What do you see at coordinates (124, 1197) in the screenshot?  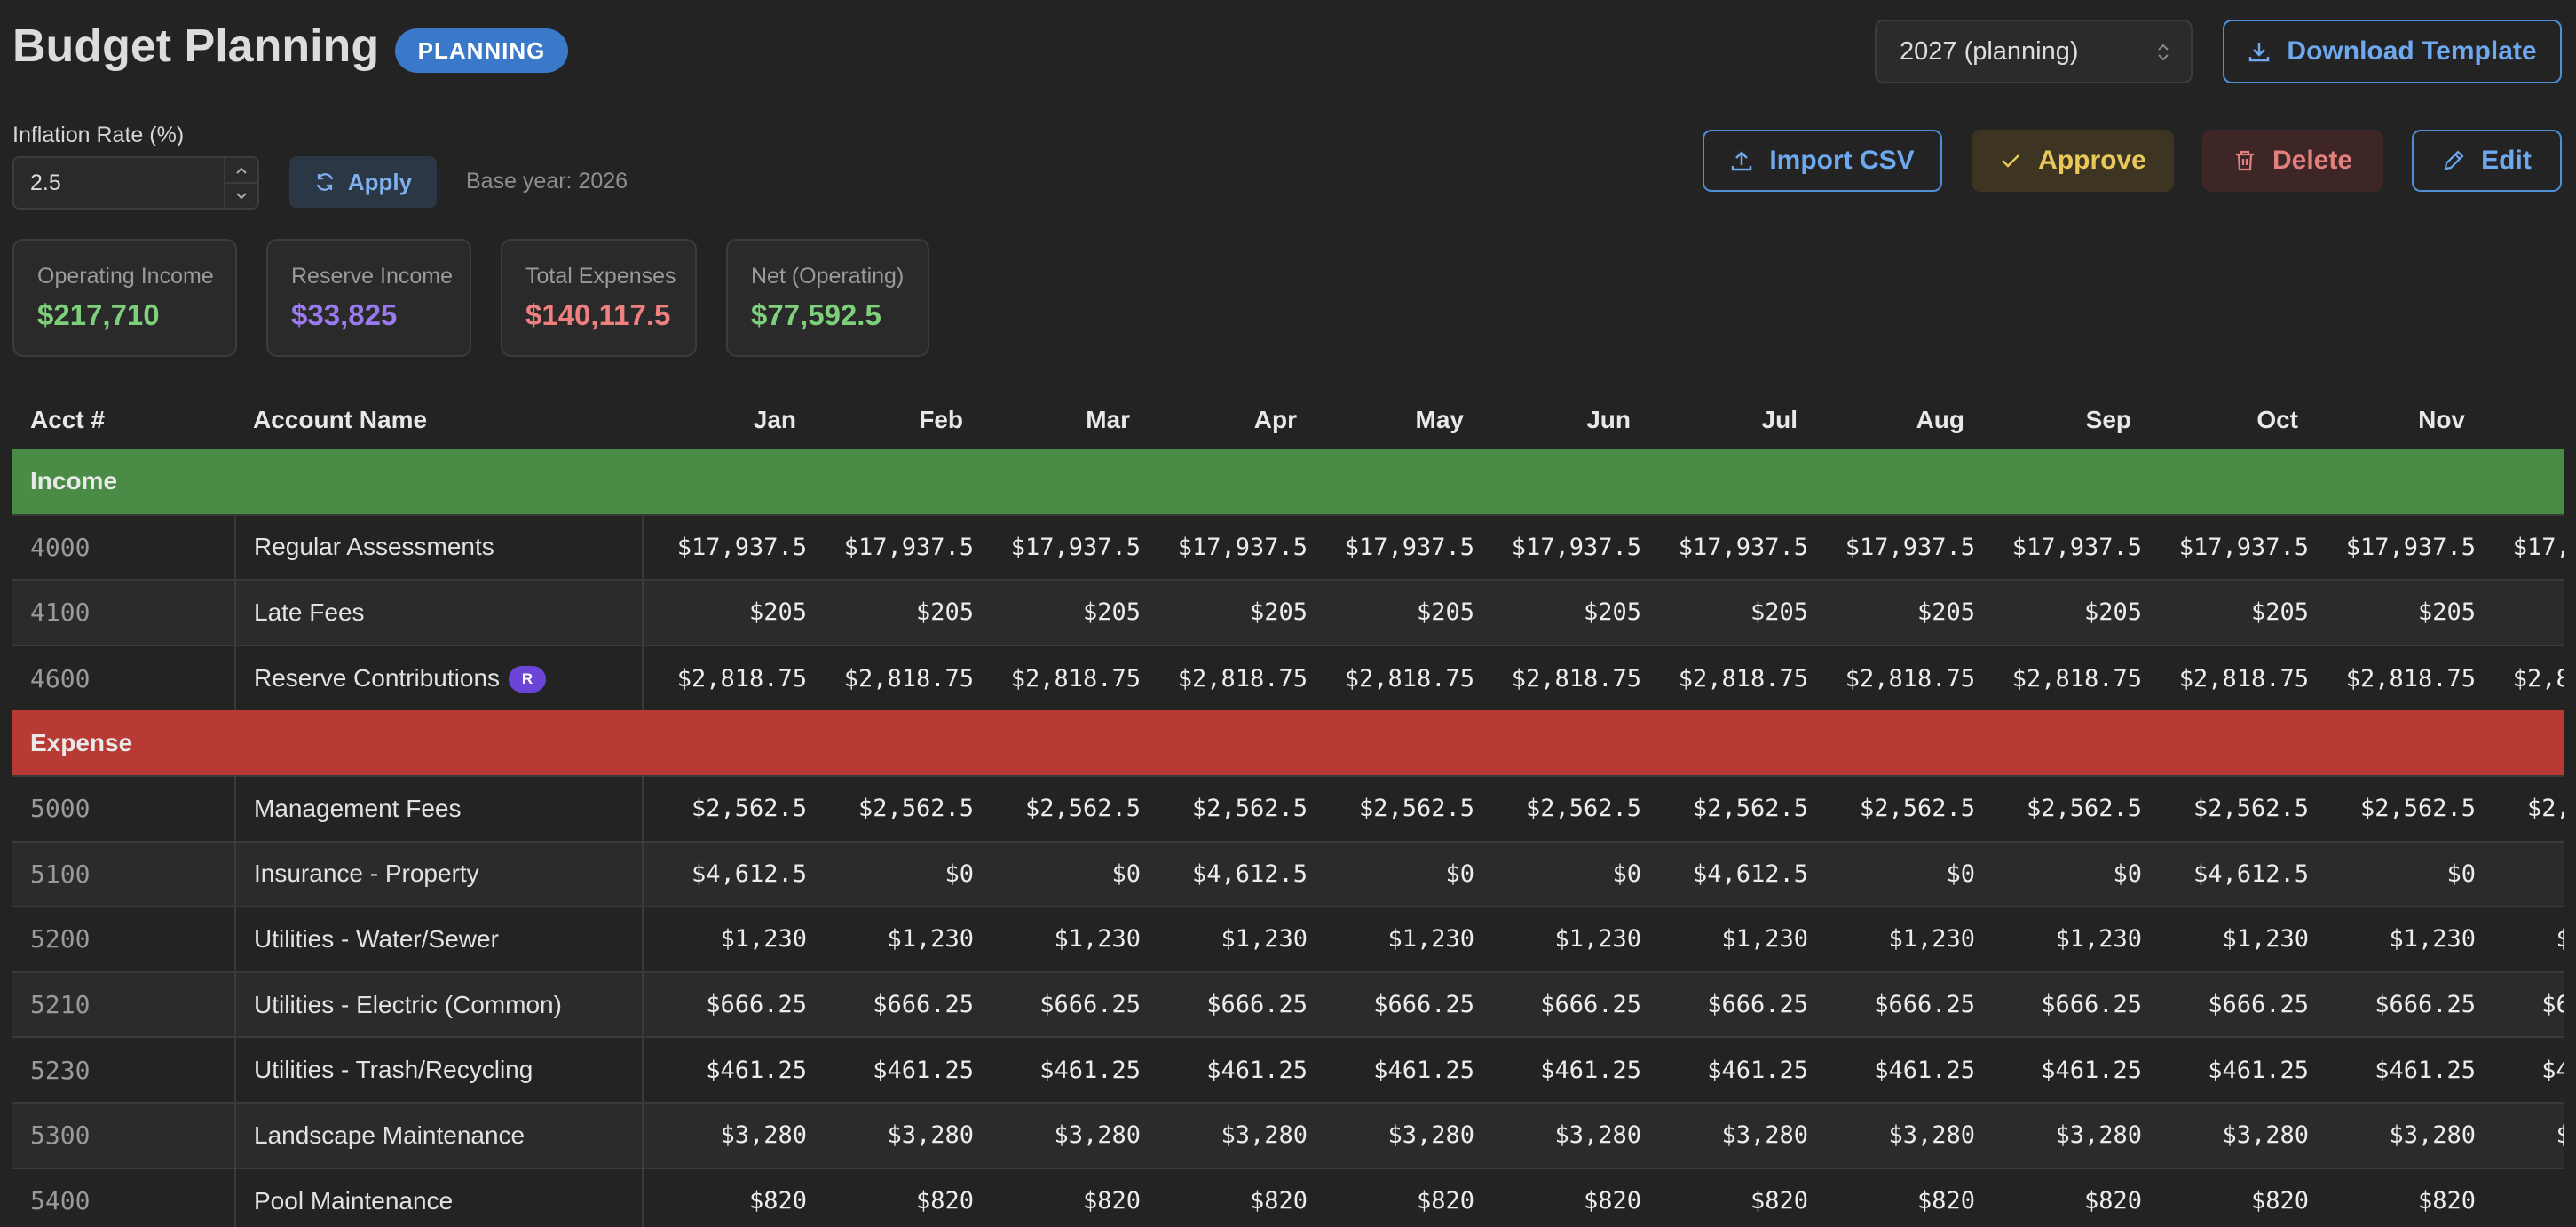 I see `account-number: 5400` at bounding box center [124, 1197].